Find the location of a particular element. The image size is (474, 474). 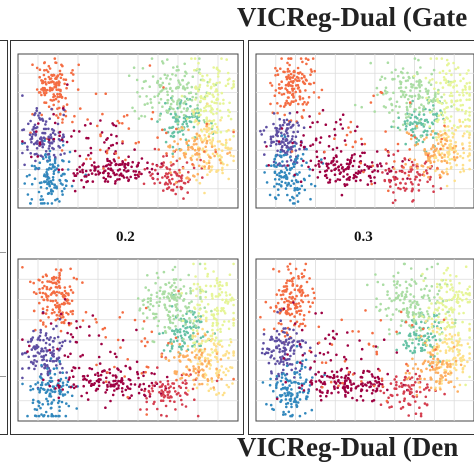

scatter-points is located at coordinates (128, 340).